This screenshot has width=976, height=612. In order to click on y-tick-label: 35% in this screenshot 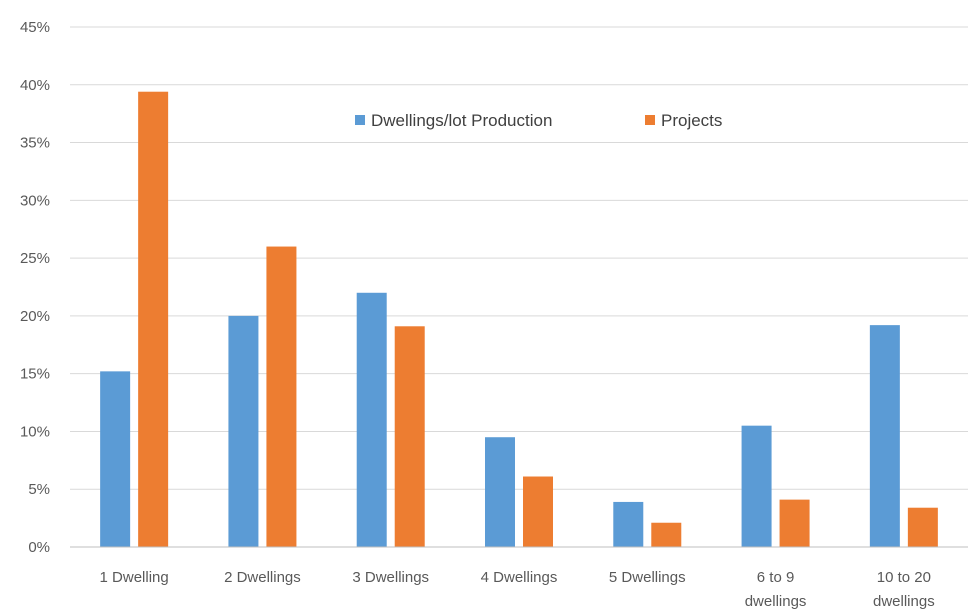, I will do `click(35, 143)`.